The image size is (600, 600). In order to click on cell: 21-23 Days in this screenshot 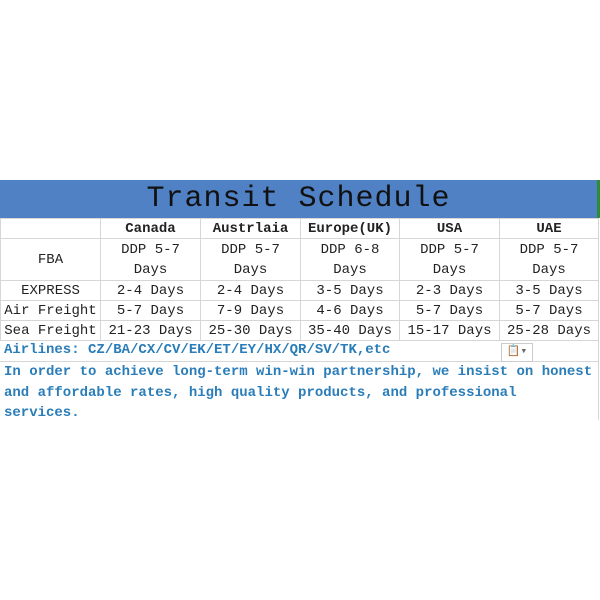, I will do `click(150, 330)`.